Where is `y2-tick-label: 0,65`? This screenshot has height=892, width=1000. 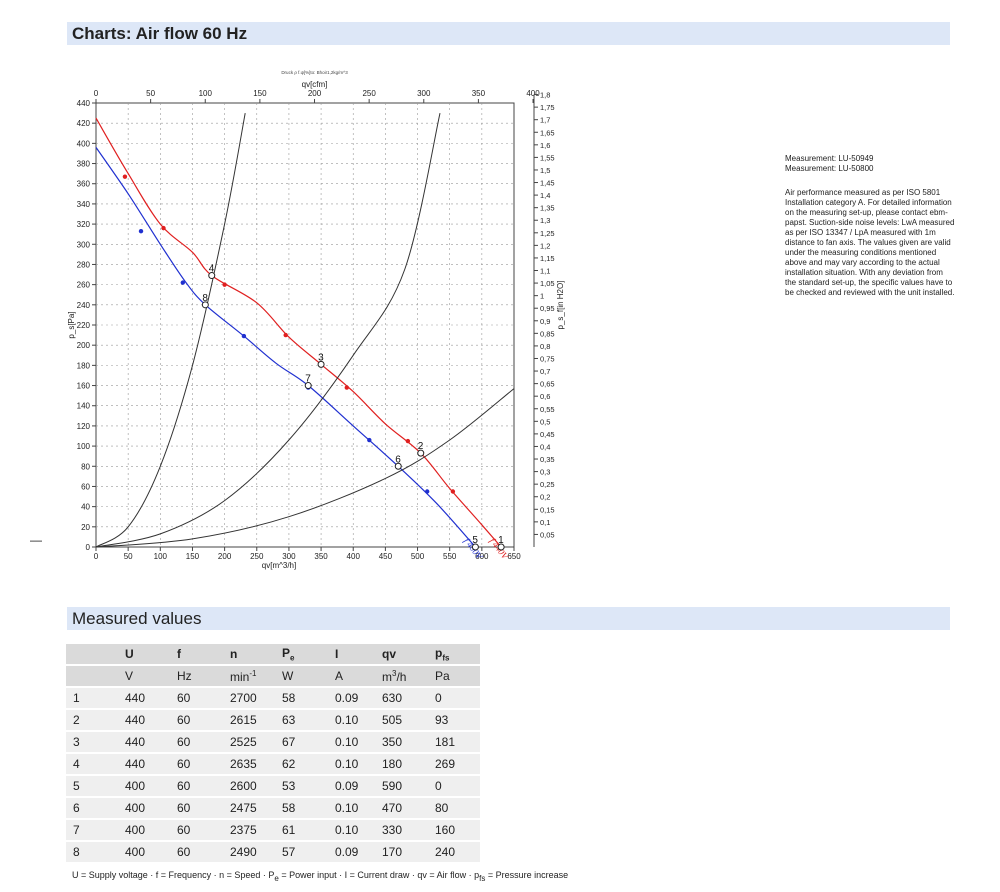
y2-tick-label: 0,65 is located at coordinates (547, 384).